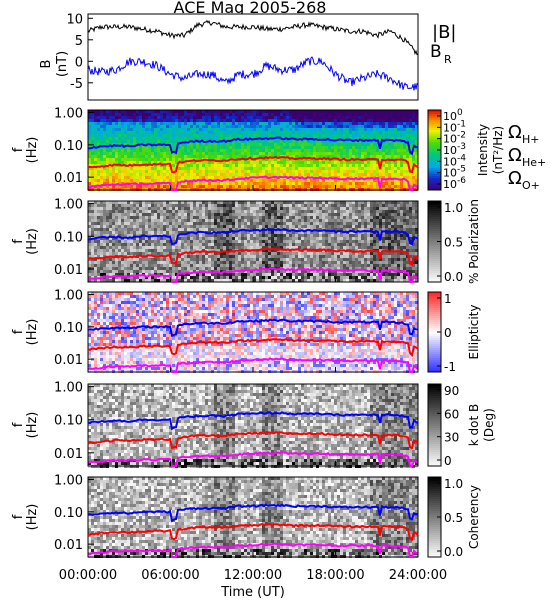 Image resolution: width=550 pixels, height=600 pixels. I want to click on series-line-omega-He-p3, so click(253, 348).